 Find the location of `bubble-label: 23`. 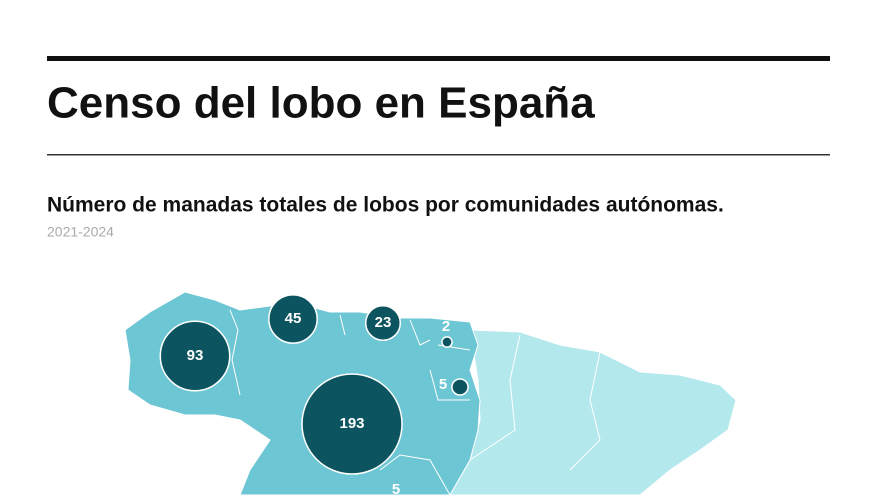

bubble-label: 23 is located at coordinates (383, 322).